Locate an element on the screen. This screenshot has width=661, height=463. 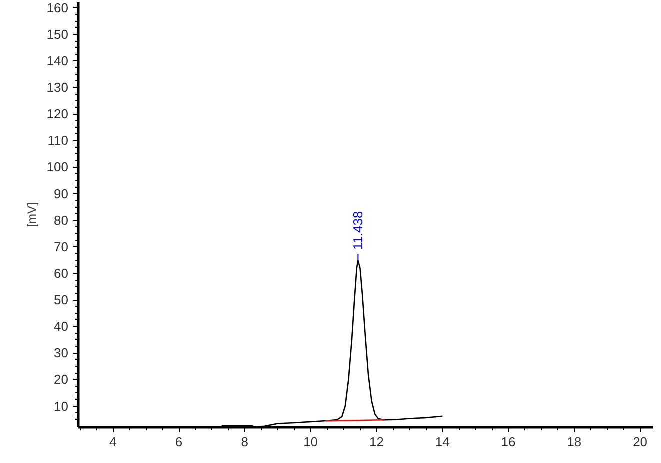
x-tick-label: 8 is located at coordinates (245, 442).